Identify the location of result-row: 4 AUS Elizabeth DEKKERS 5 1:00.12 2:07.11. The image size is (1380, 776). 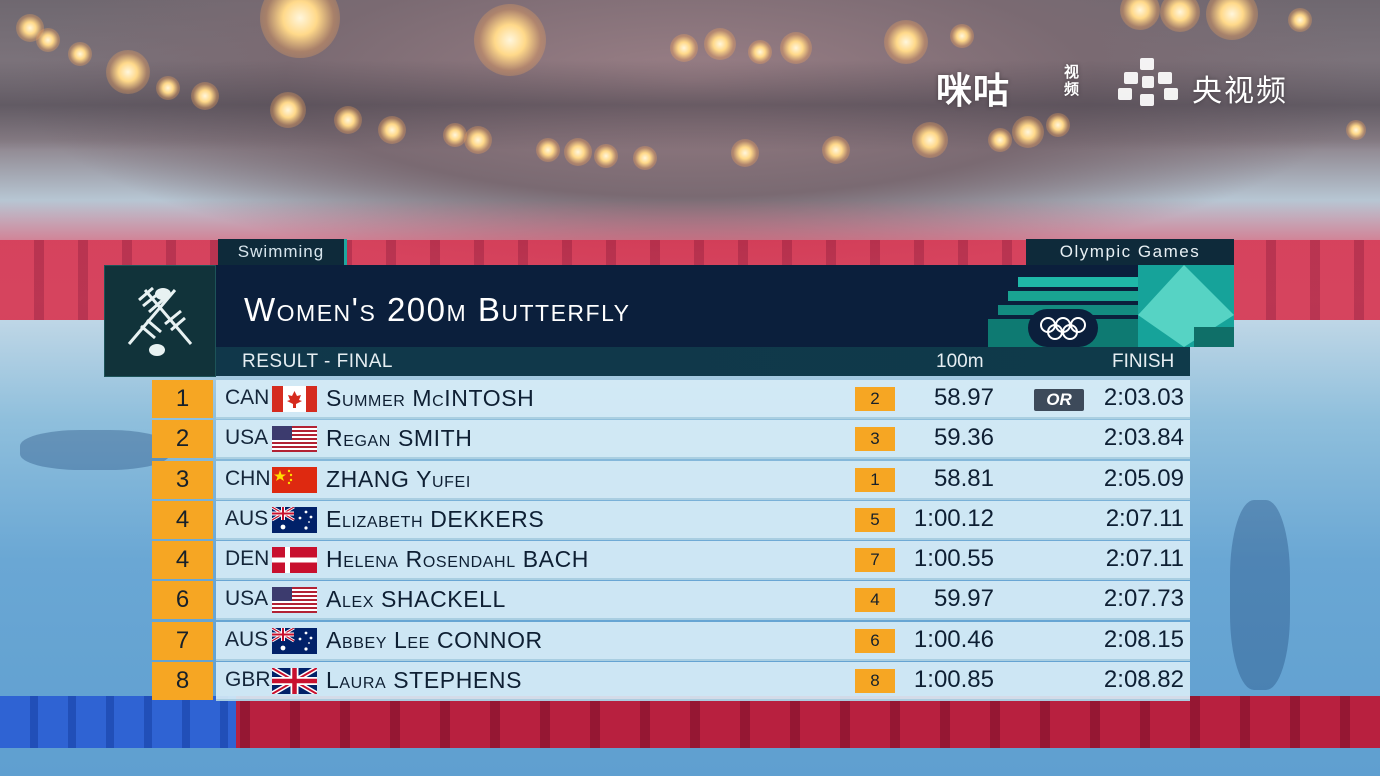
(671, 520).